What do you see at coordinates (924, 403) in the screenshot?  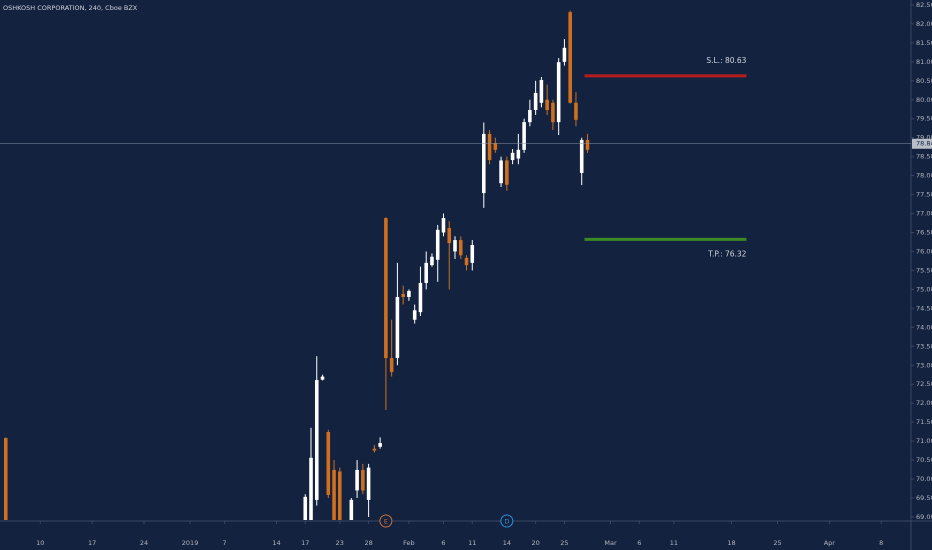 I see `y-tick-label: 72.00` at bounding box center [924, 403].